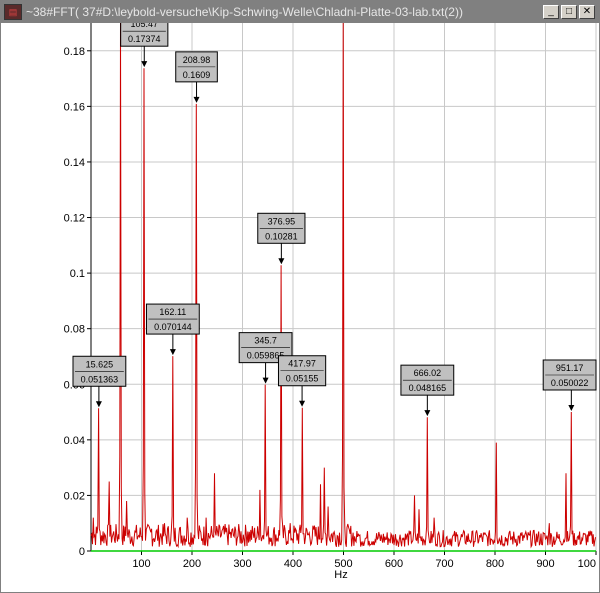 This screenshot has height=593, width=600. What do you see at coordinates (551, 12) in the screenshot?
I see `minimize-button: _` at bounding box center [551, 12].